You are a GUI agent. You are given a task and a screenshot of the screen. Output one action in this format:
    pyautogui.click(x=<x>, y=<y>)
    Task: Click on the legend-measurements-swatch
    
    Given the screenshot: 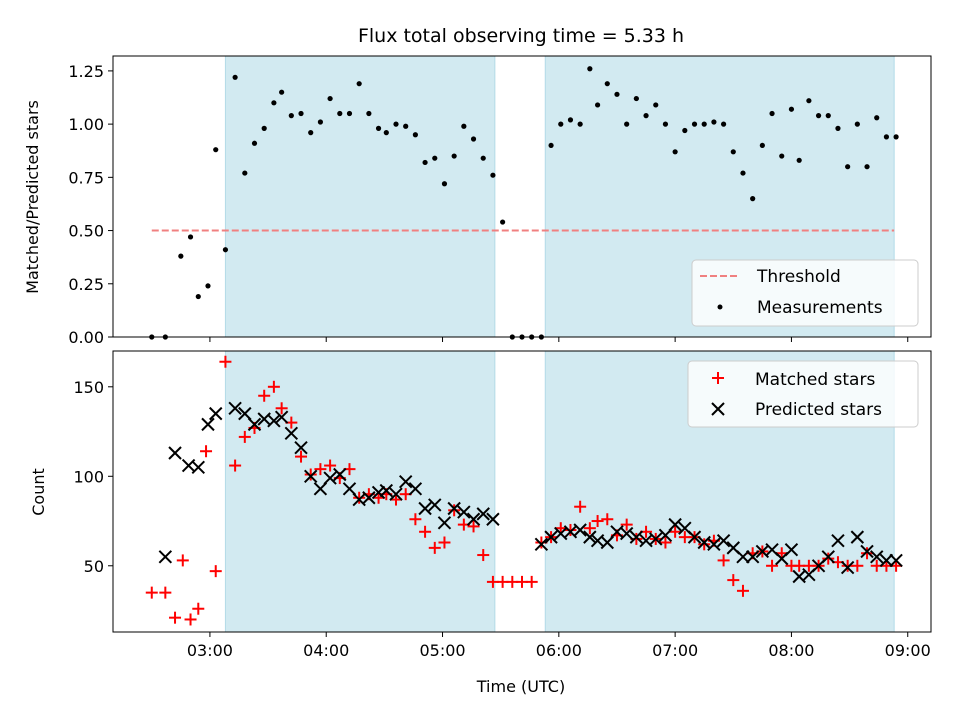 What is the action you would take?
    pyautogui.click(x=720, y=307)
    